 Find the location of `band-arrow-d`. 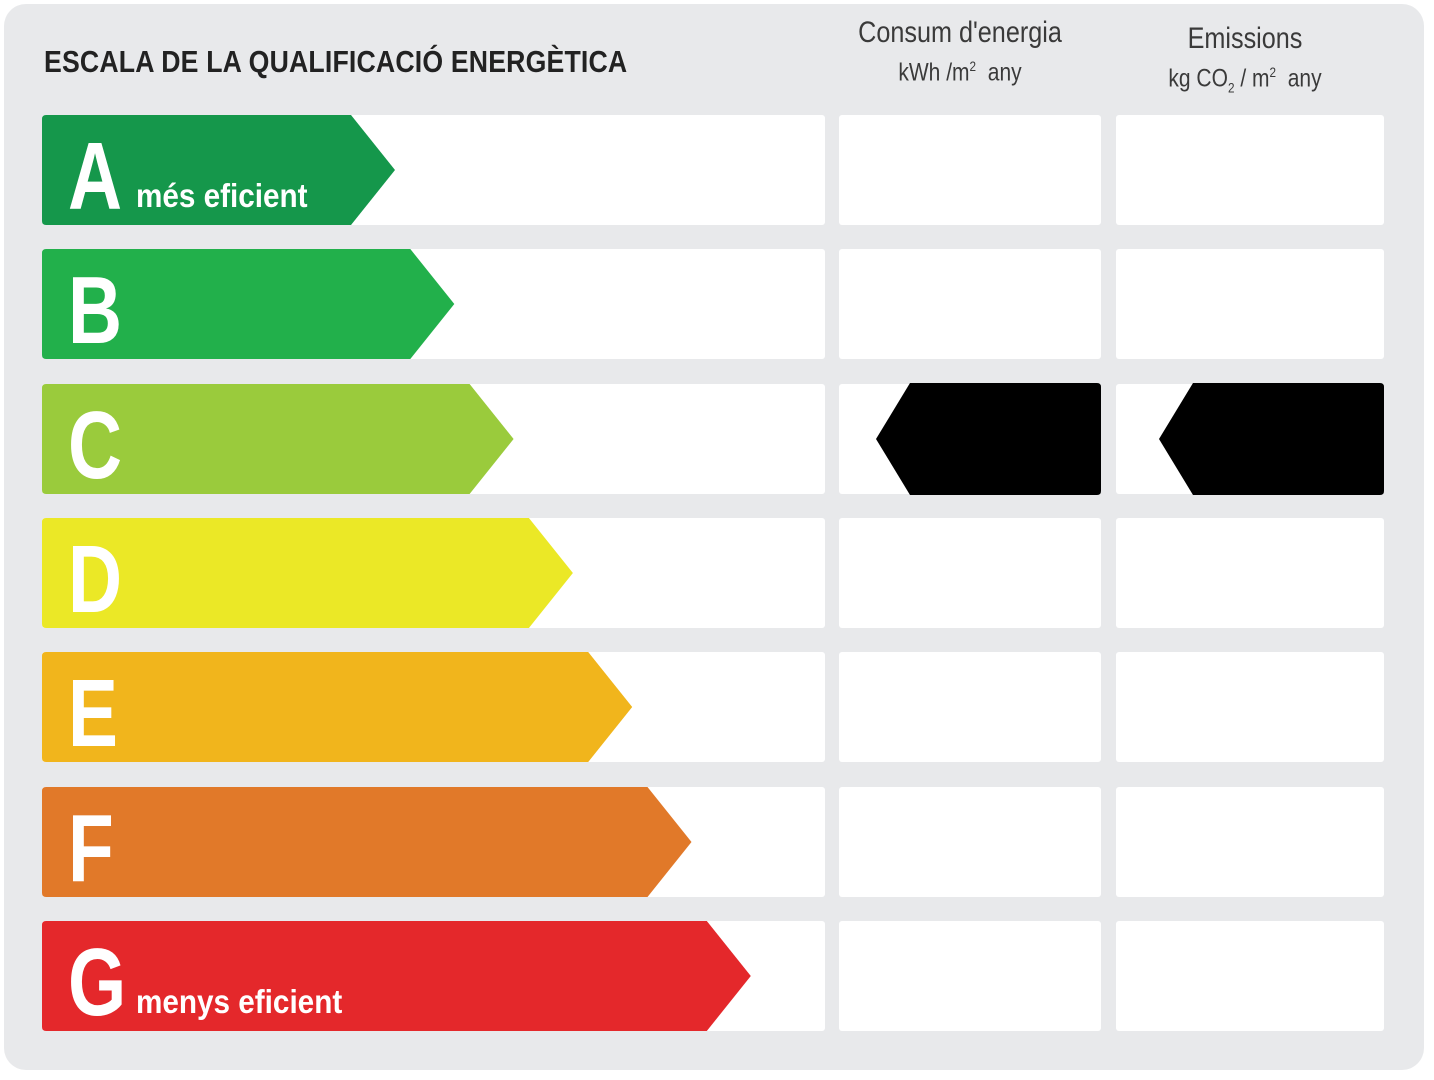

band-arrow-d is located at coordinates (307, 573).